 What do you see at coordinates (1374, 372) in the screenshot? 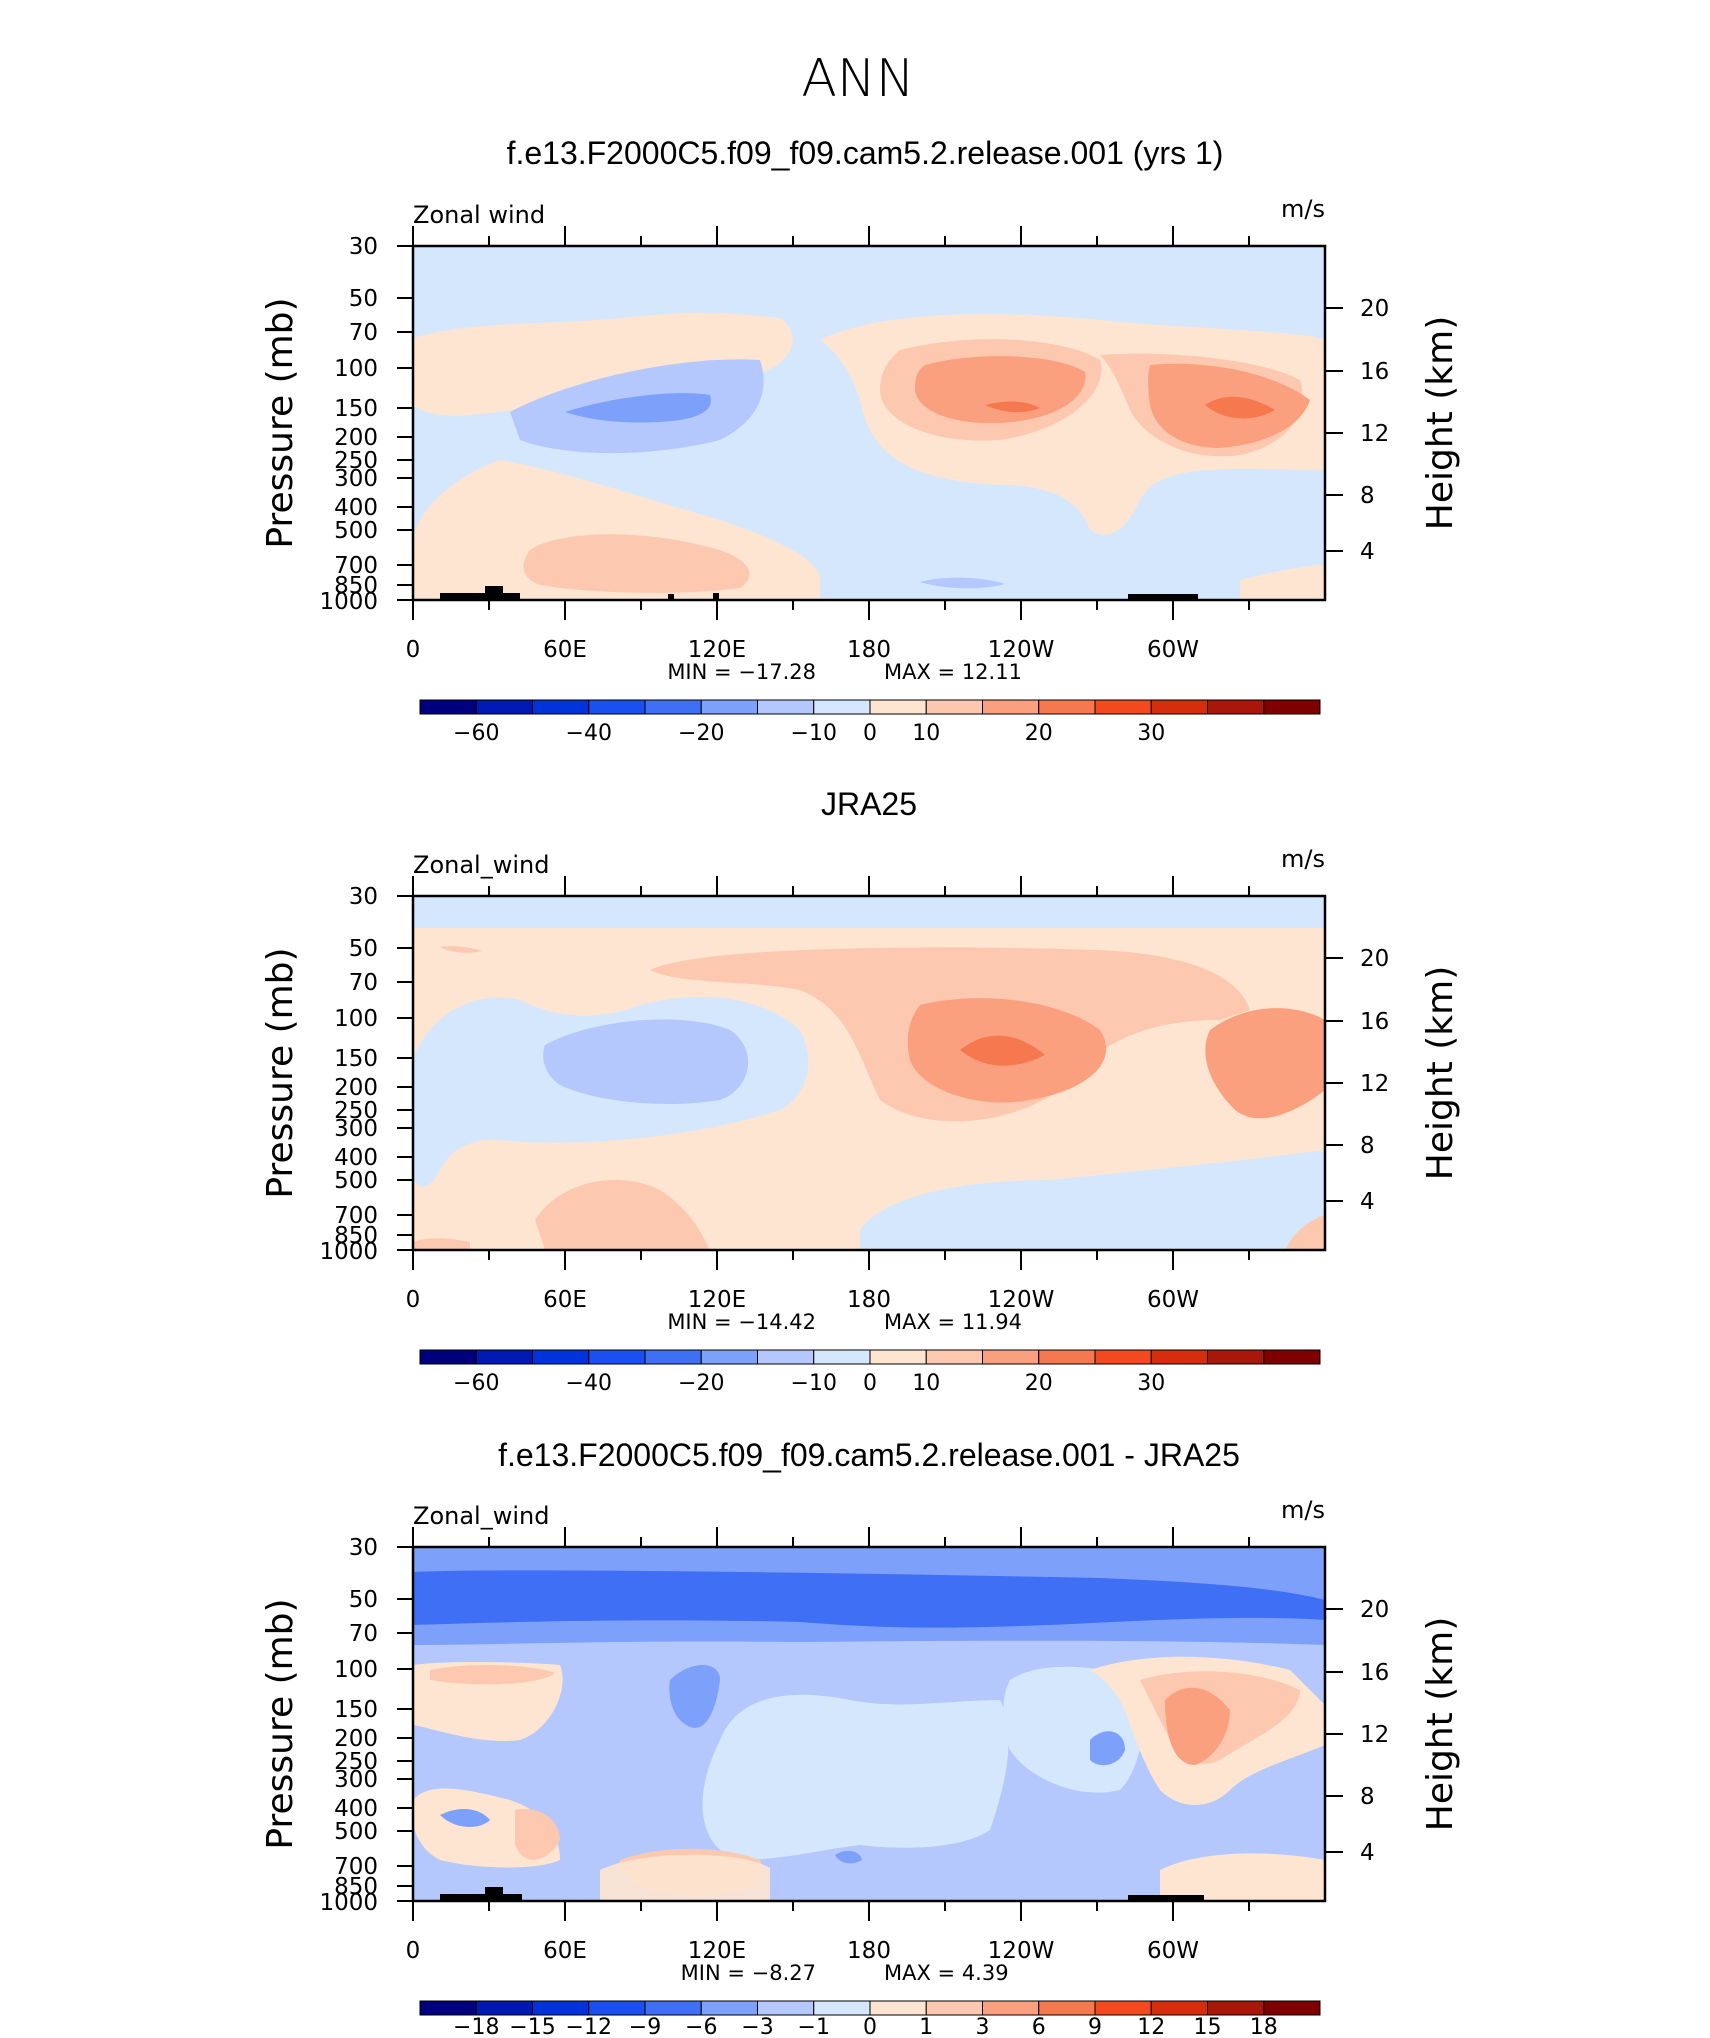
I see `panel-1-y2-tick-16: 16` at bounding box center [1374, 372].